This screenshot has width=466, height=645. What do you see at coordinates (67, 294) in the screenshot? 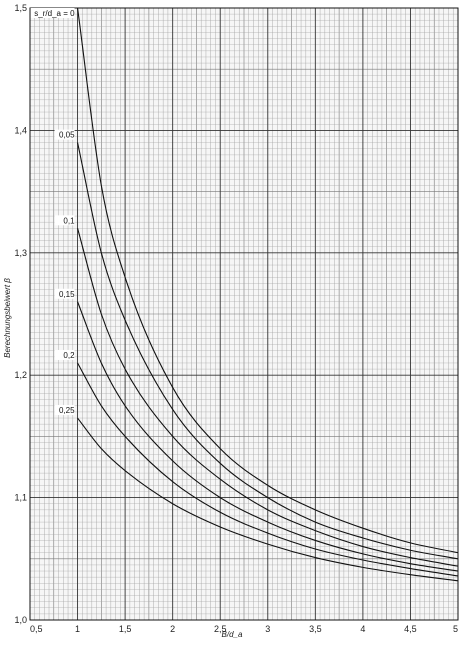
I see `series-label: 0,15` at bounding box center [67, 294].